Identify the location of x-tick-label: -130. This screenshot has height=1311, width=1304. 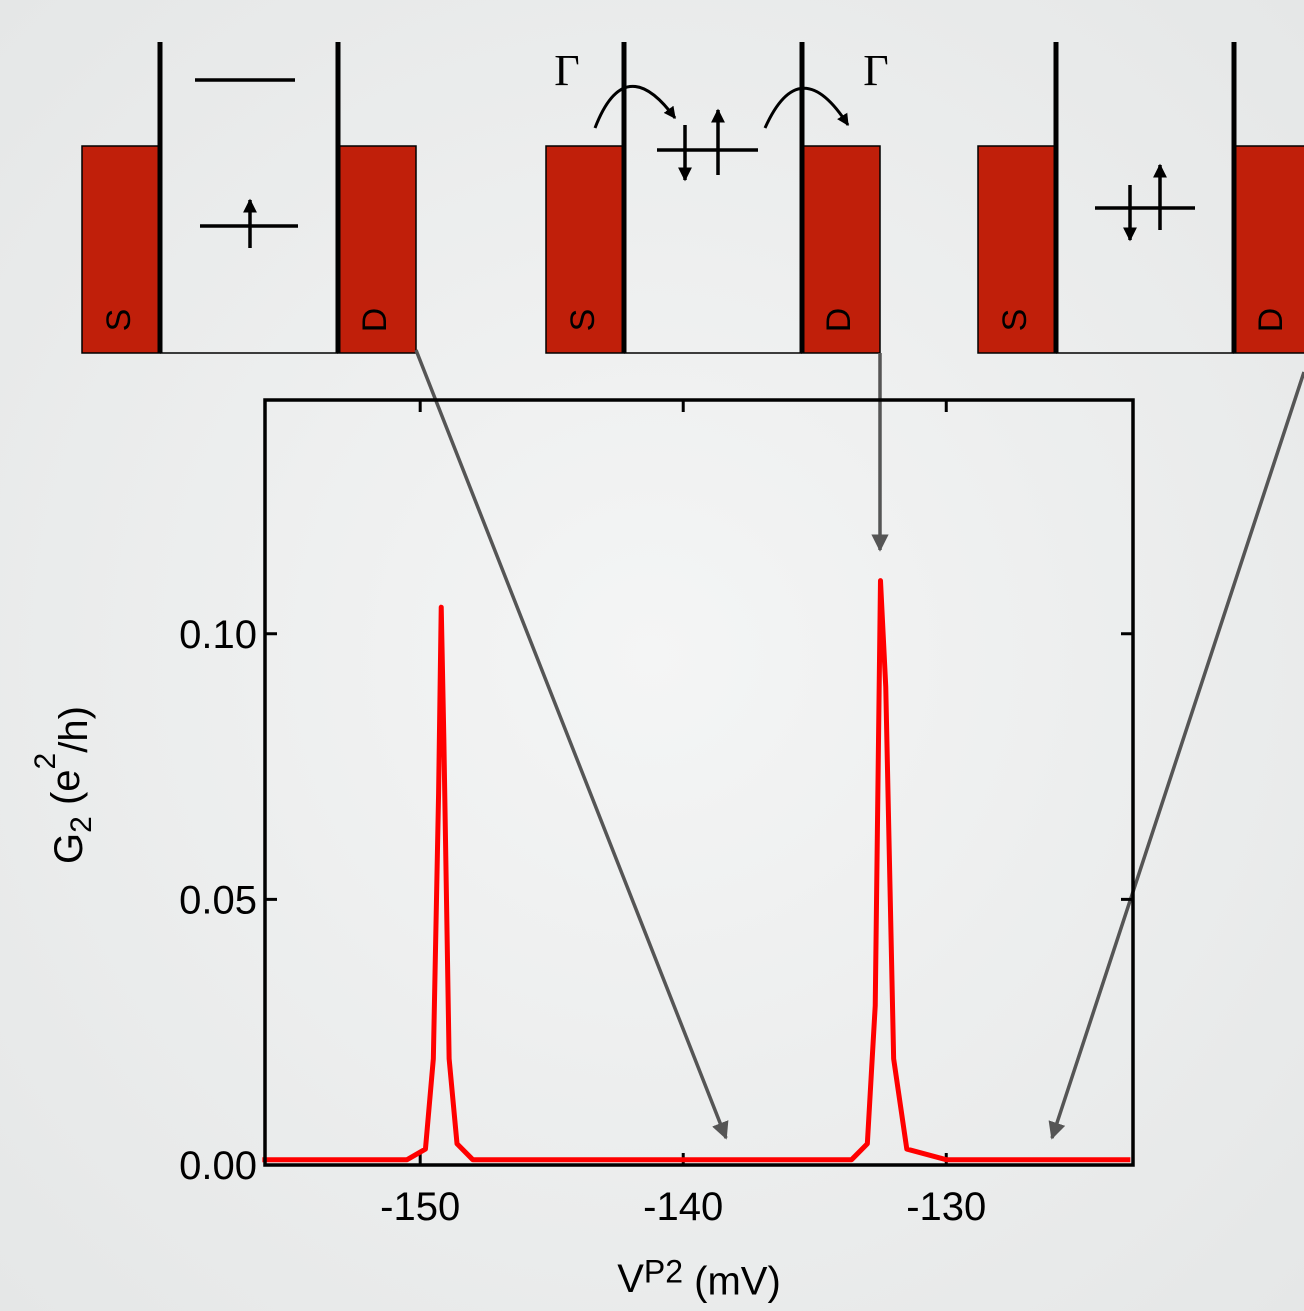
(946, 1207).